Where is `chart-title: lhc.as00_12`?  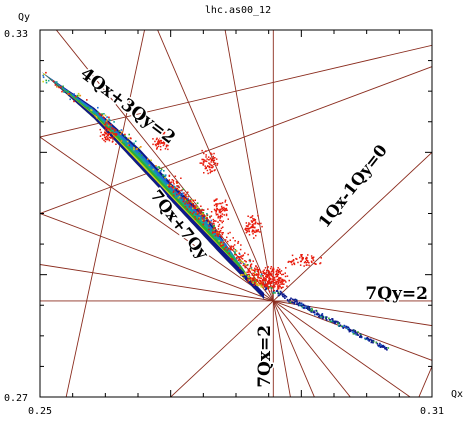 chart-title: lhc.as00_12 is located at coordinates (238, 10).